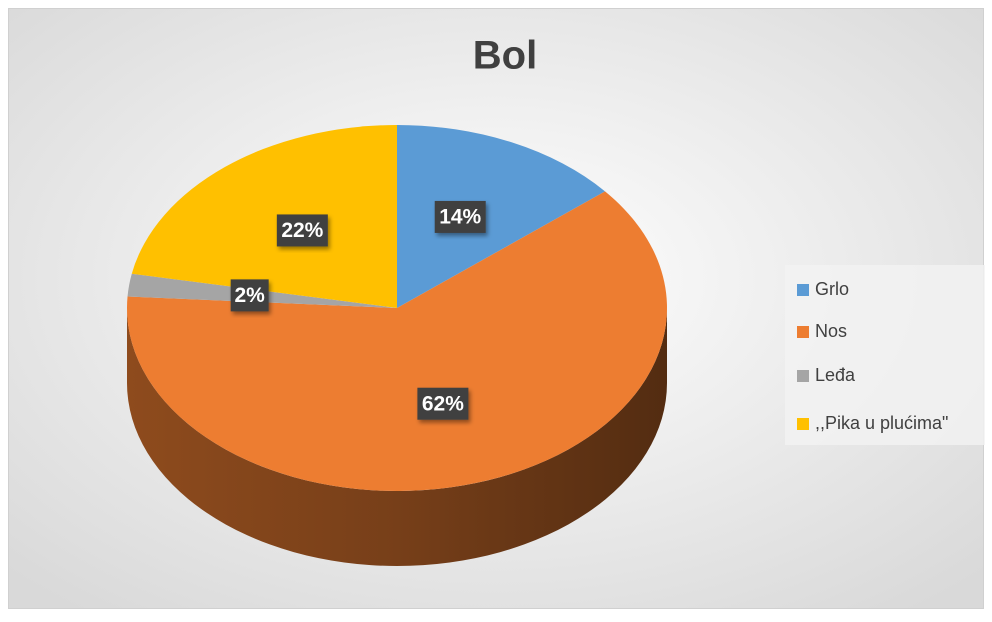  I want to click on legend-label: Nos, so click(831, 331).